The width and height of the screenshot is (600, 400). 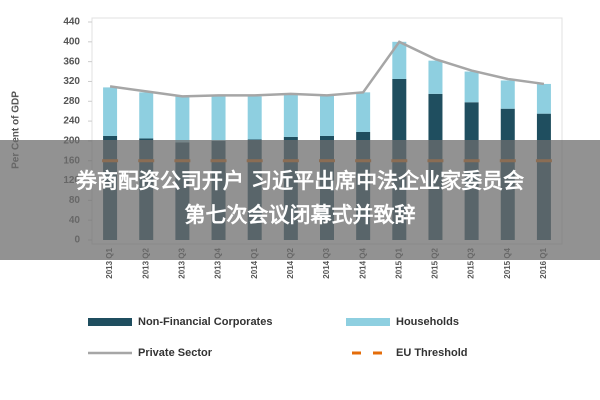 I want to click on x-tick-label: 2013 Q3, so click(x=181, y=262).